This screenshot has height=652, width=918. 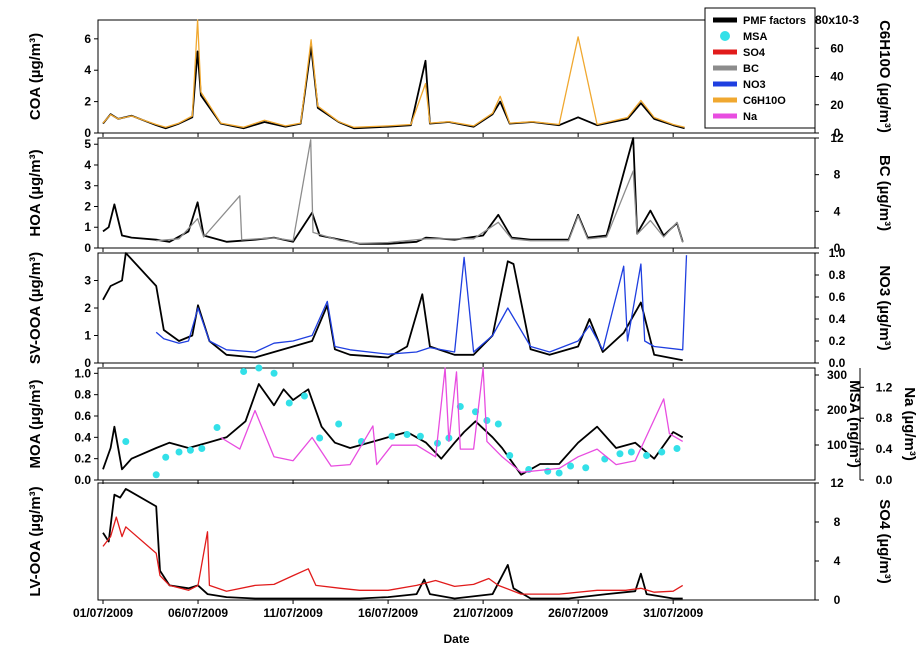 What do you see at coordinates (884, 418) in the screenshot?
I see `right2-tick-label: 0.8` at bounding box center [884, 418].